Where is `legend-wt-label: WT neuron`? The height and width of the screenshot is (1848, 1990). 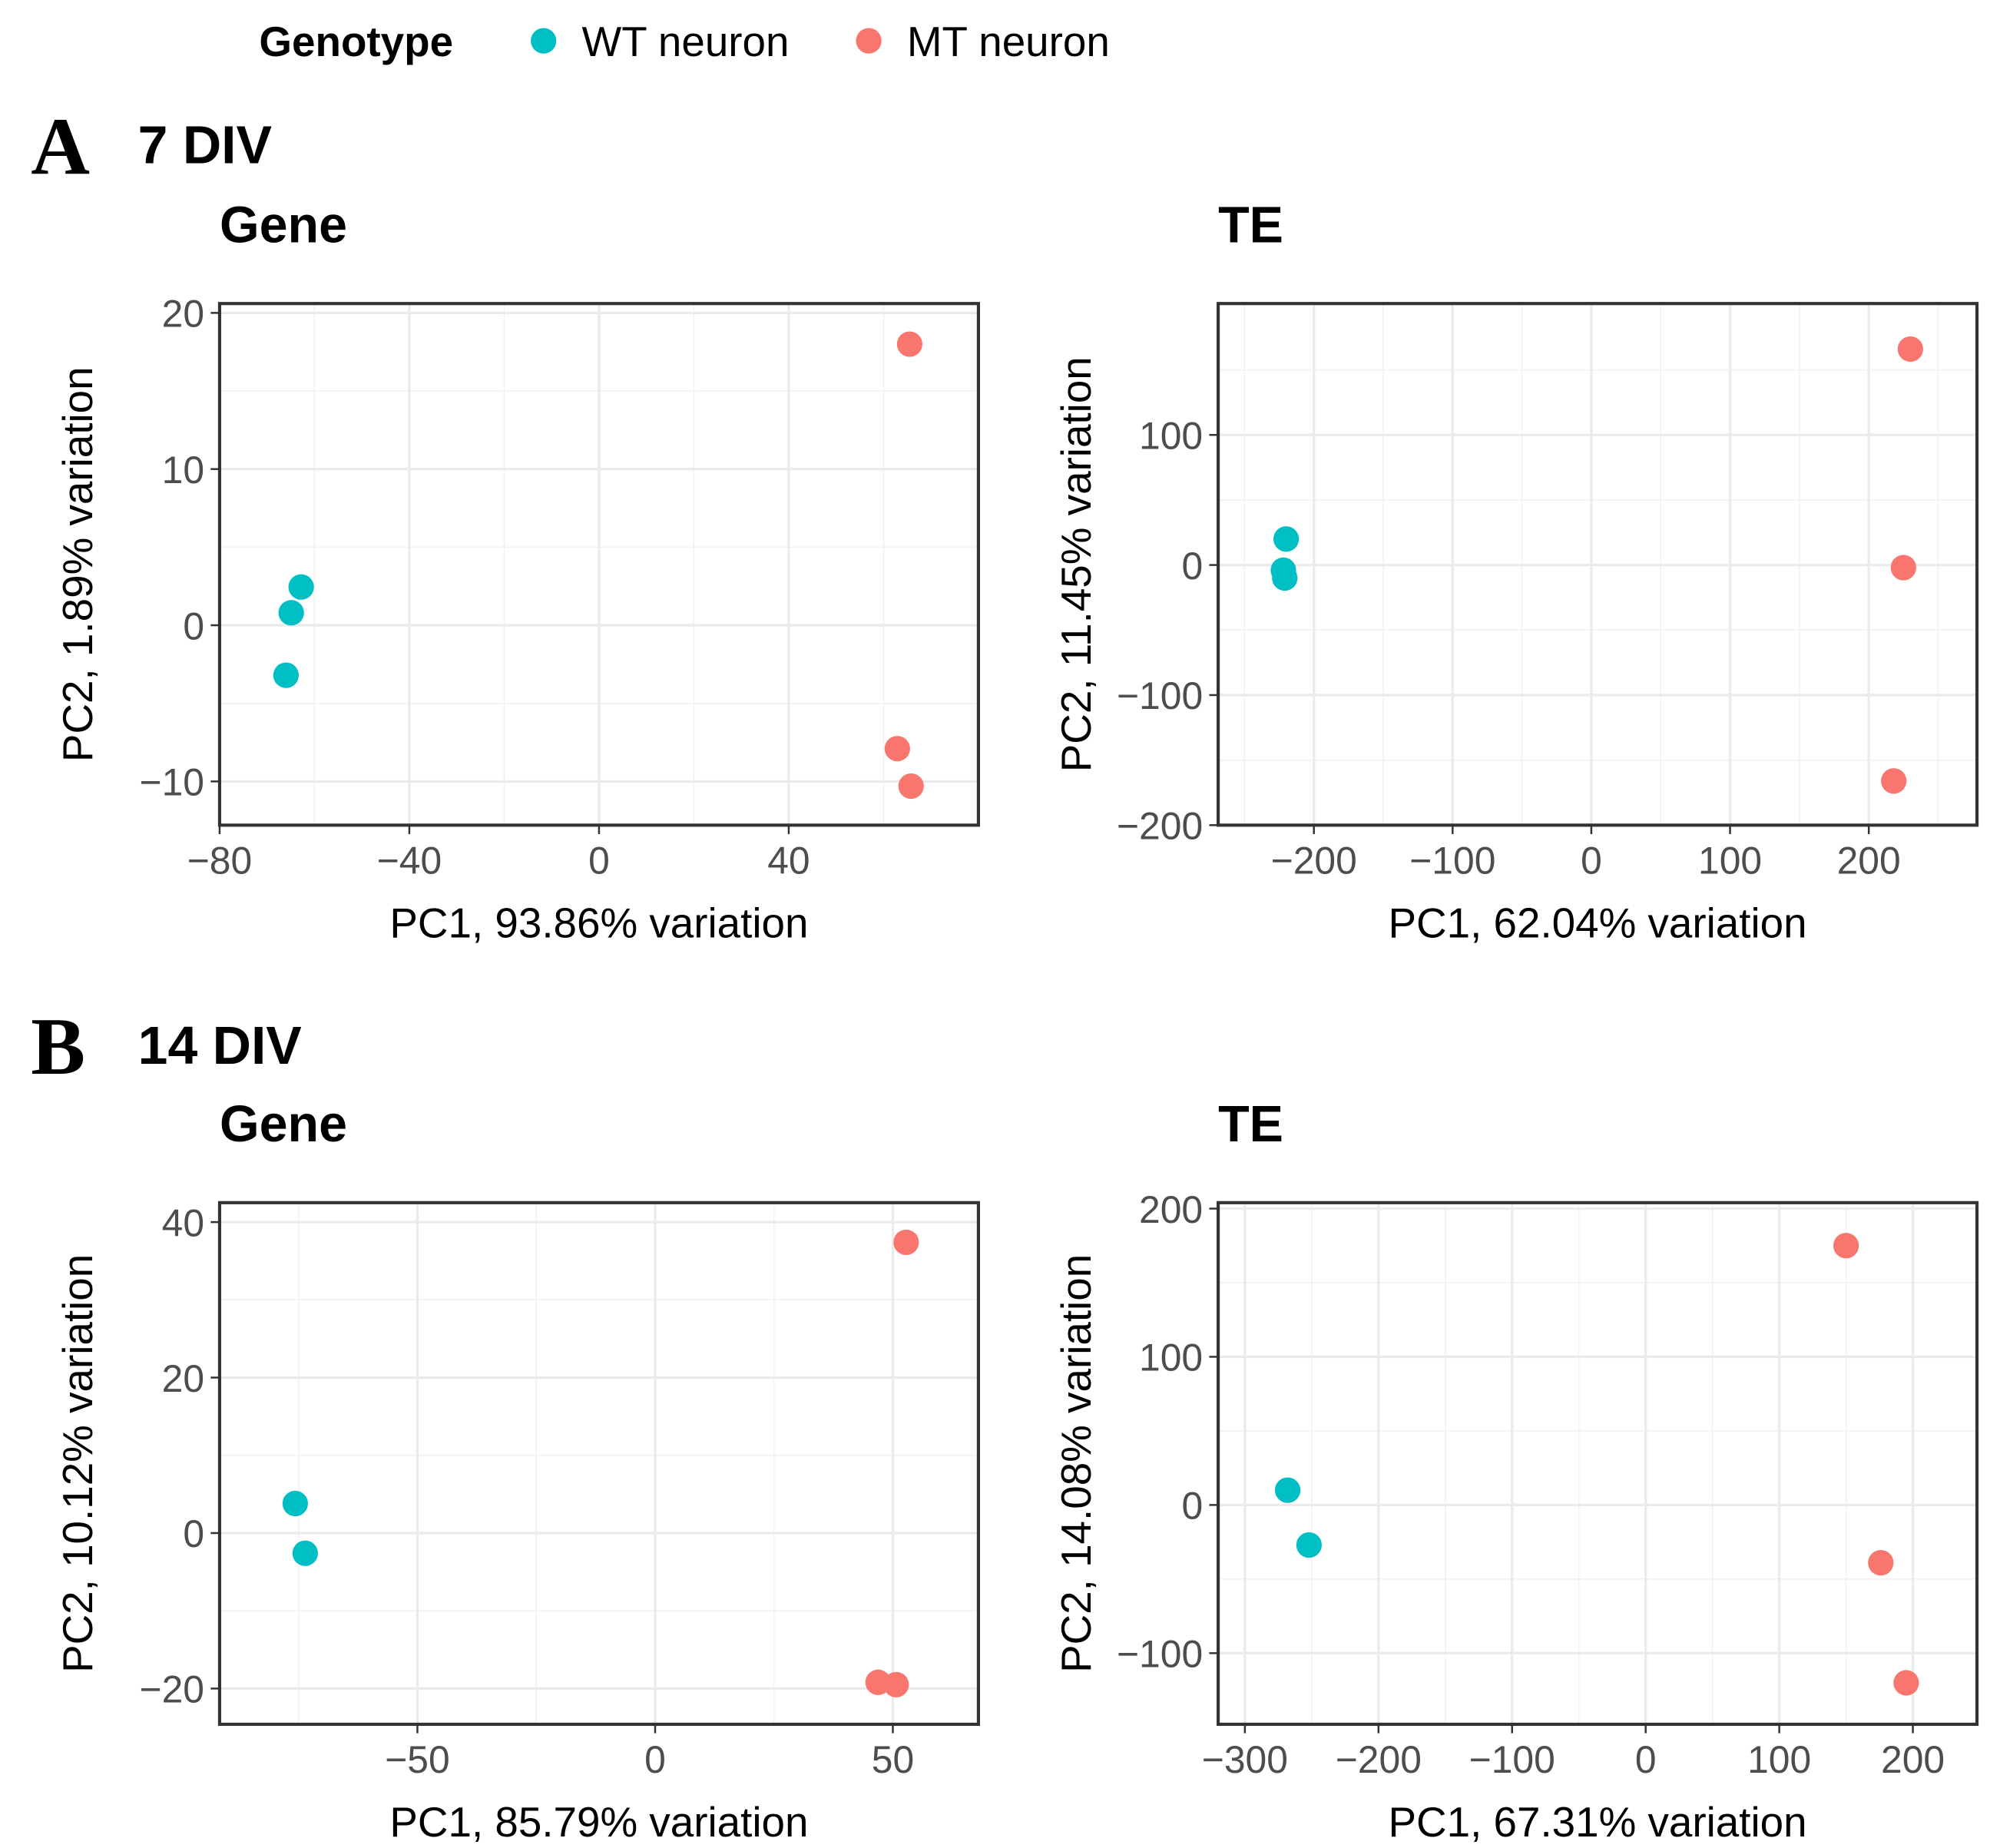
legend-wt-label: WT neuron is located at coordinates (686, 41).